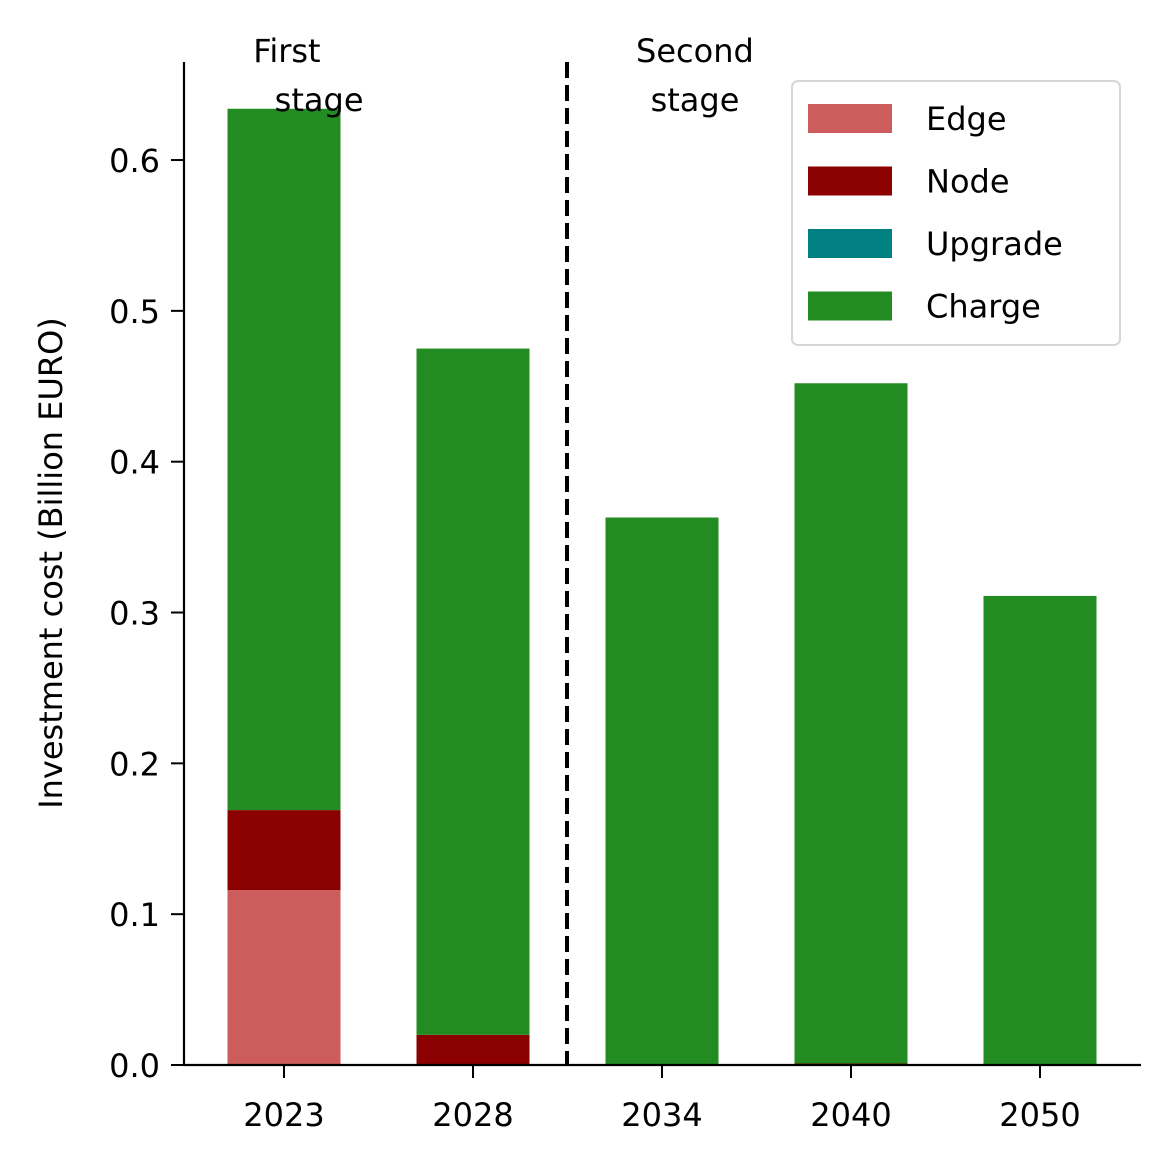 The width and height of the screenshot is (1170, 1166). I want to click on bar-edge-2023, so click(284, 977).